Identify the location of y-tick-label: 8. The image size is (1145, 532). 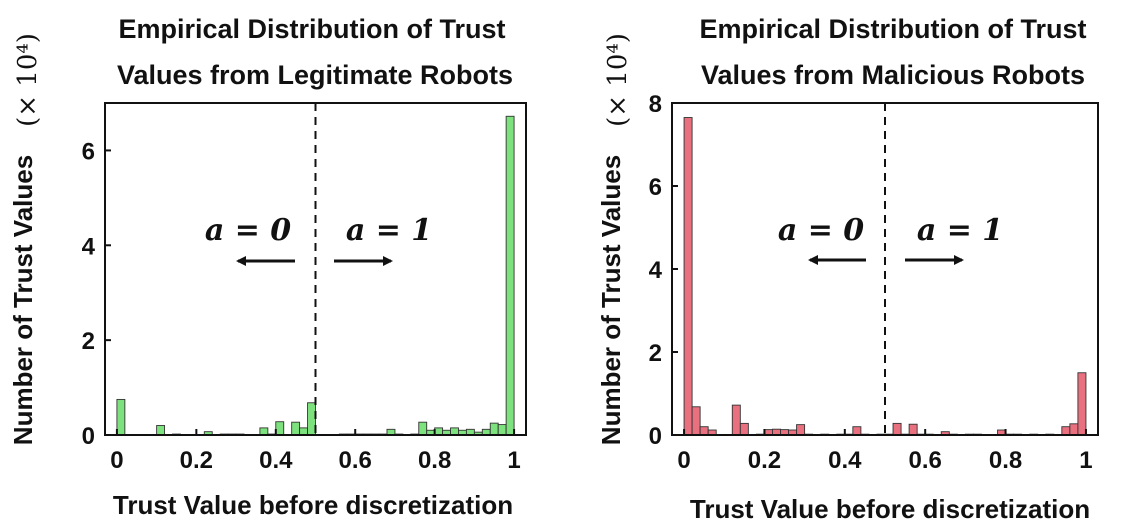
(655, 104).